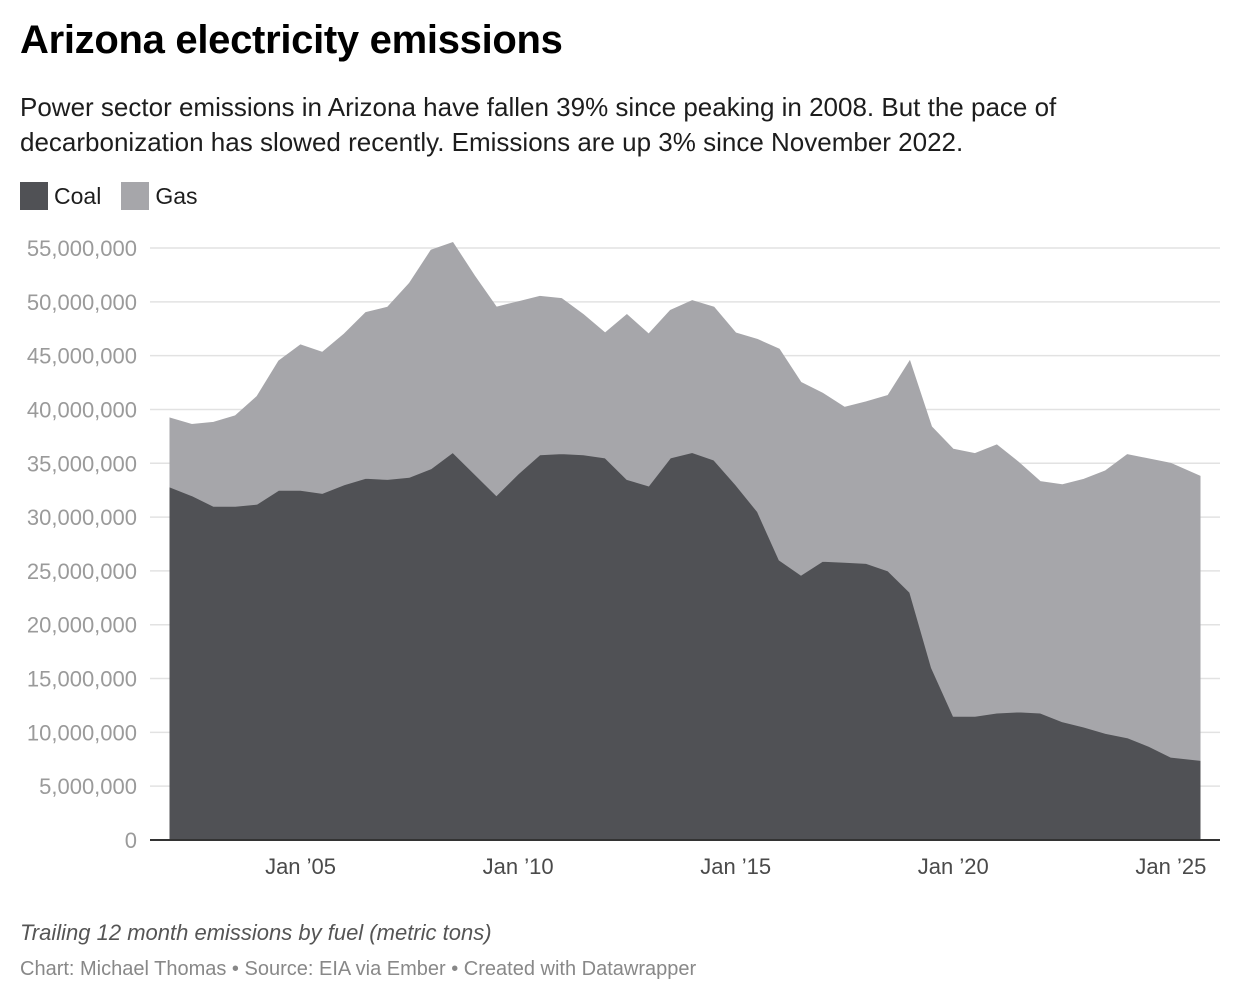 Image resolution: width=1240 pixels, height=1004 pixels. I want to click on y-tick-label: 45,000,000, so click(82, 356).